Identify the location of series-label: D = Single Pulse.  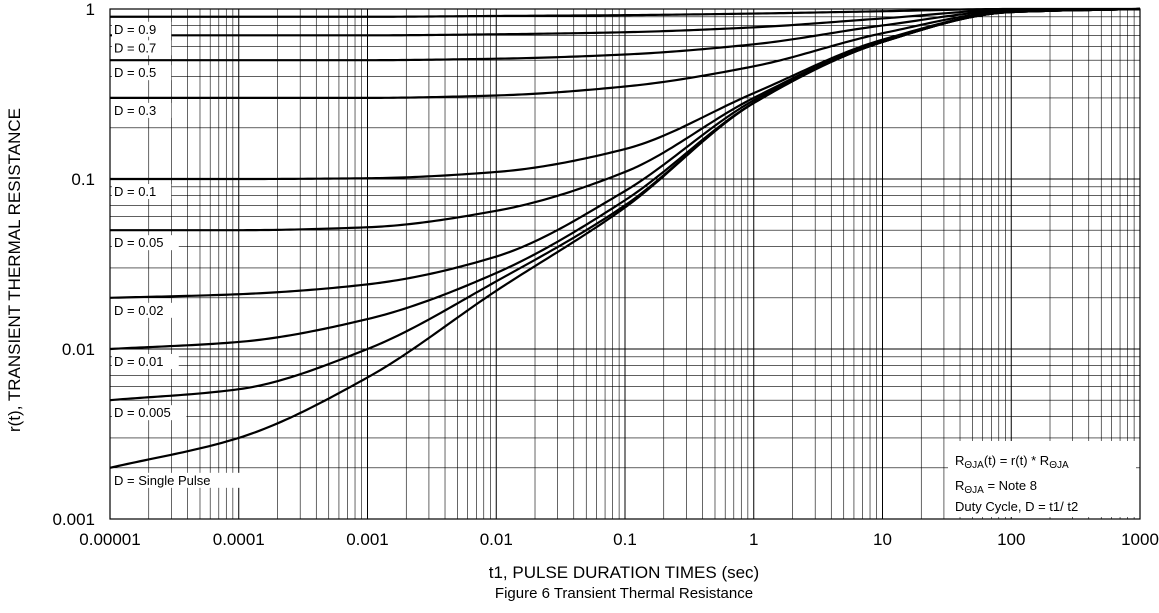
(162, 480).